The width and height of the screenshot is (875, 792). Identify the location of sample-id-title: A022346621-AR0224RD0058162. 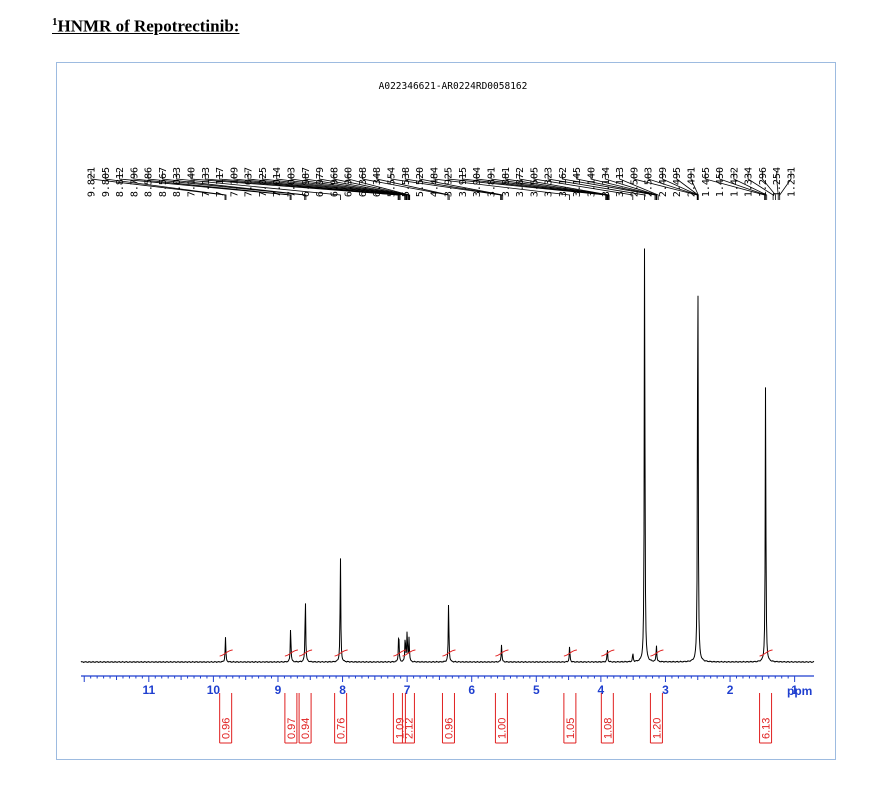
(453, 86).